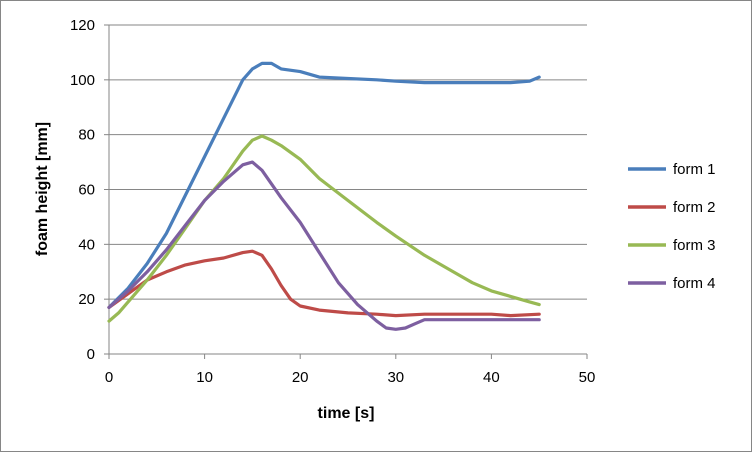 The image size is (752, 452). What do you see at coordinates (395, 377) in the screenshot?
I see `x-tick-label-3: 30` at bounding box center [395, 377].